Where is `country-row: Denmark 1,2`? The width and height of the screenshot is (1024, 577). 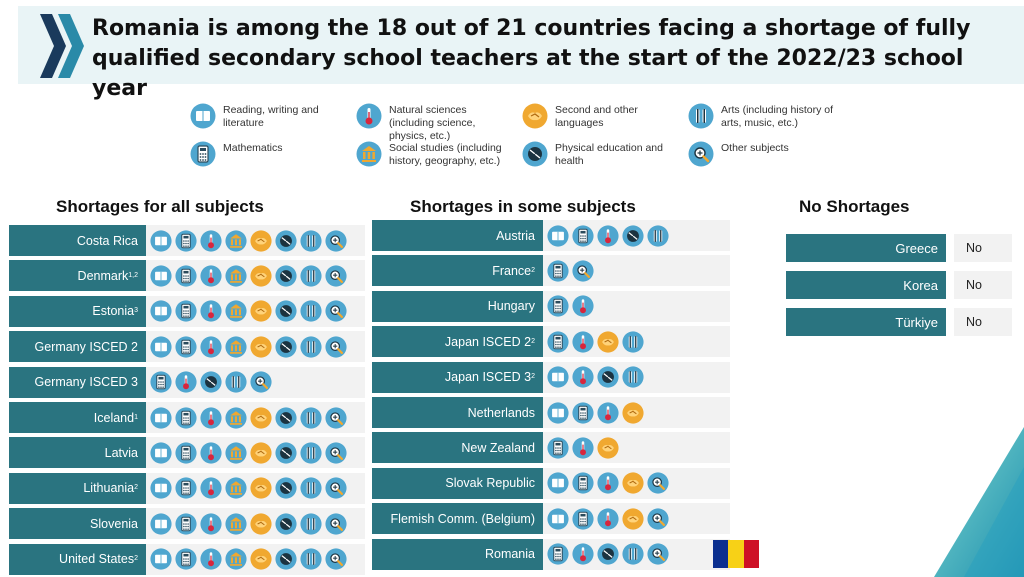
country-row: Denmark 1,2 is located at coordinates (187, 276).